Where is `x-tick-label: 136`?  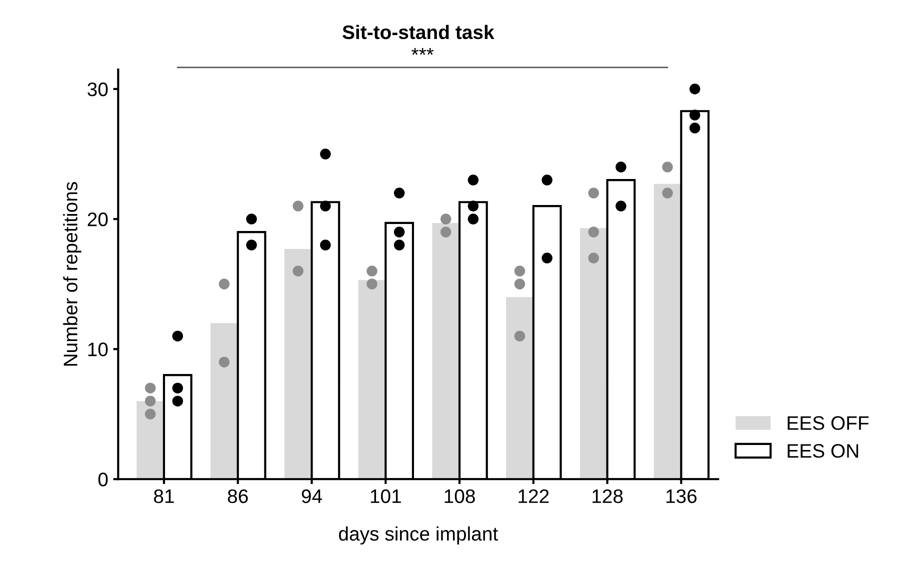 x-tick-label: 136 is located at coordinates (681, 496).